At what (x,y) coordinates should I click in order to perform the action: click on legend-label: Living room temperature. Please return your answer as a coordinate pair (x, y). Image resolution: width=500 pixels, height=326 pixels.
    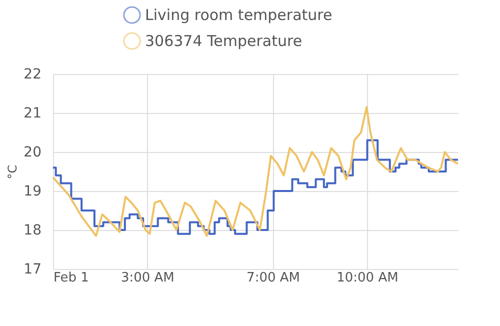
    Looking at the image, I should click on (238, 15).